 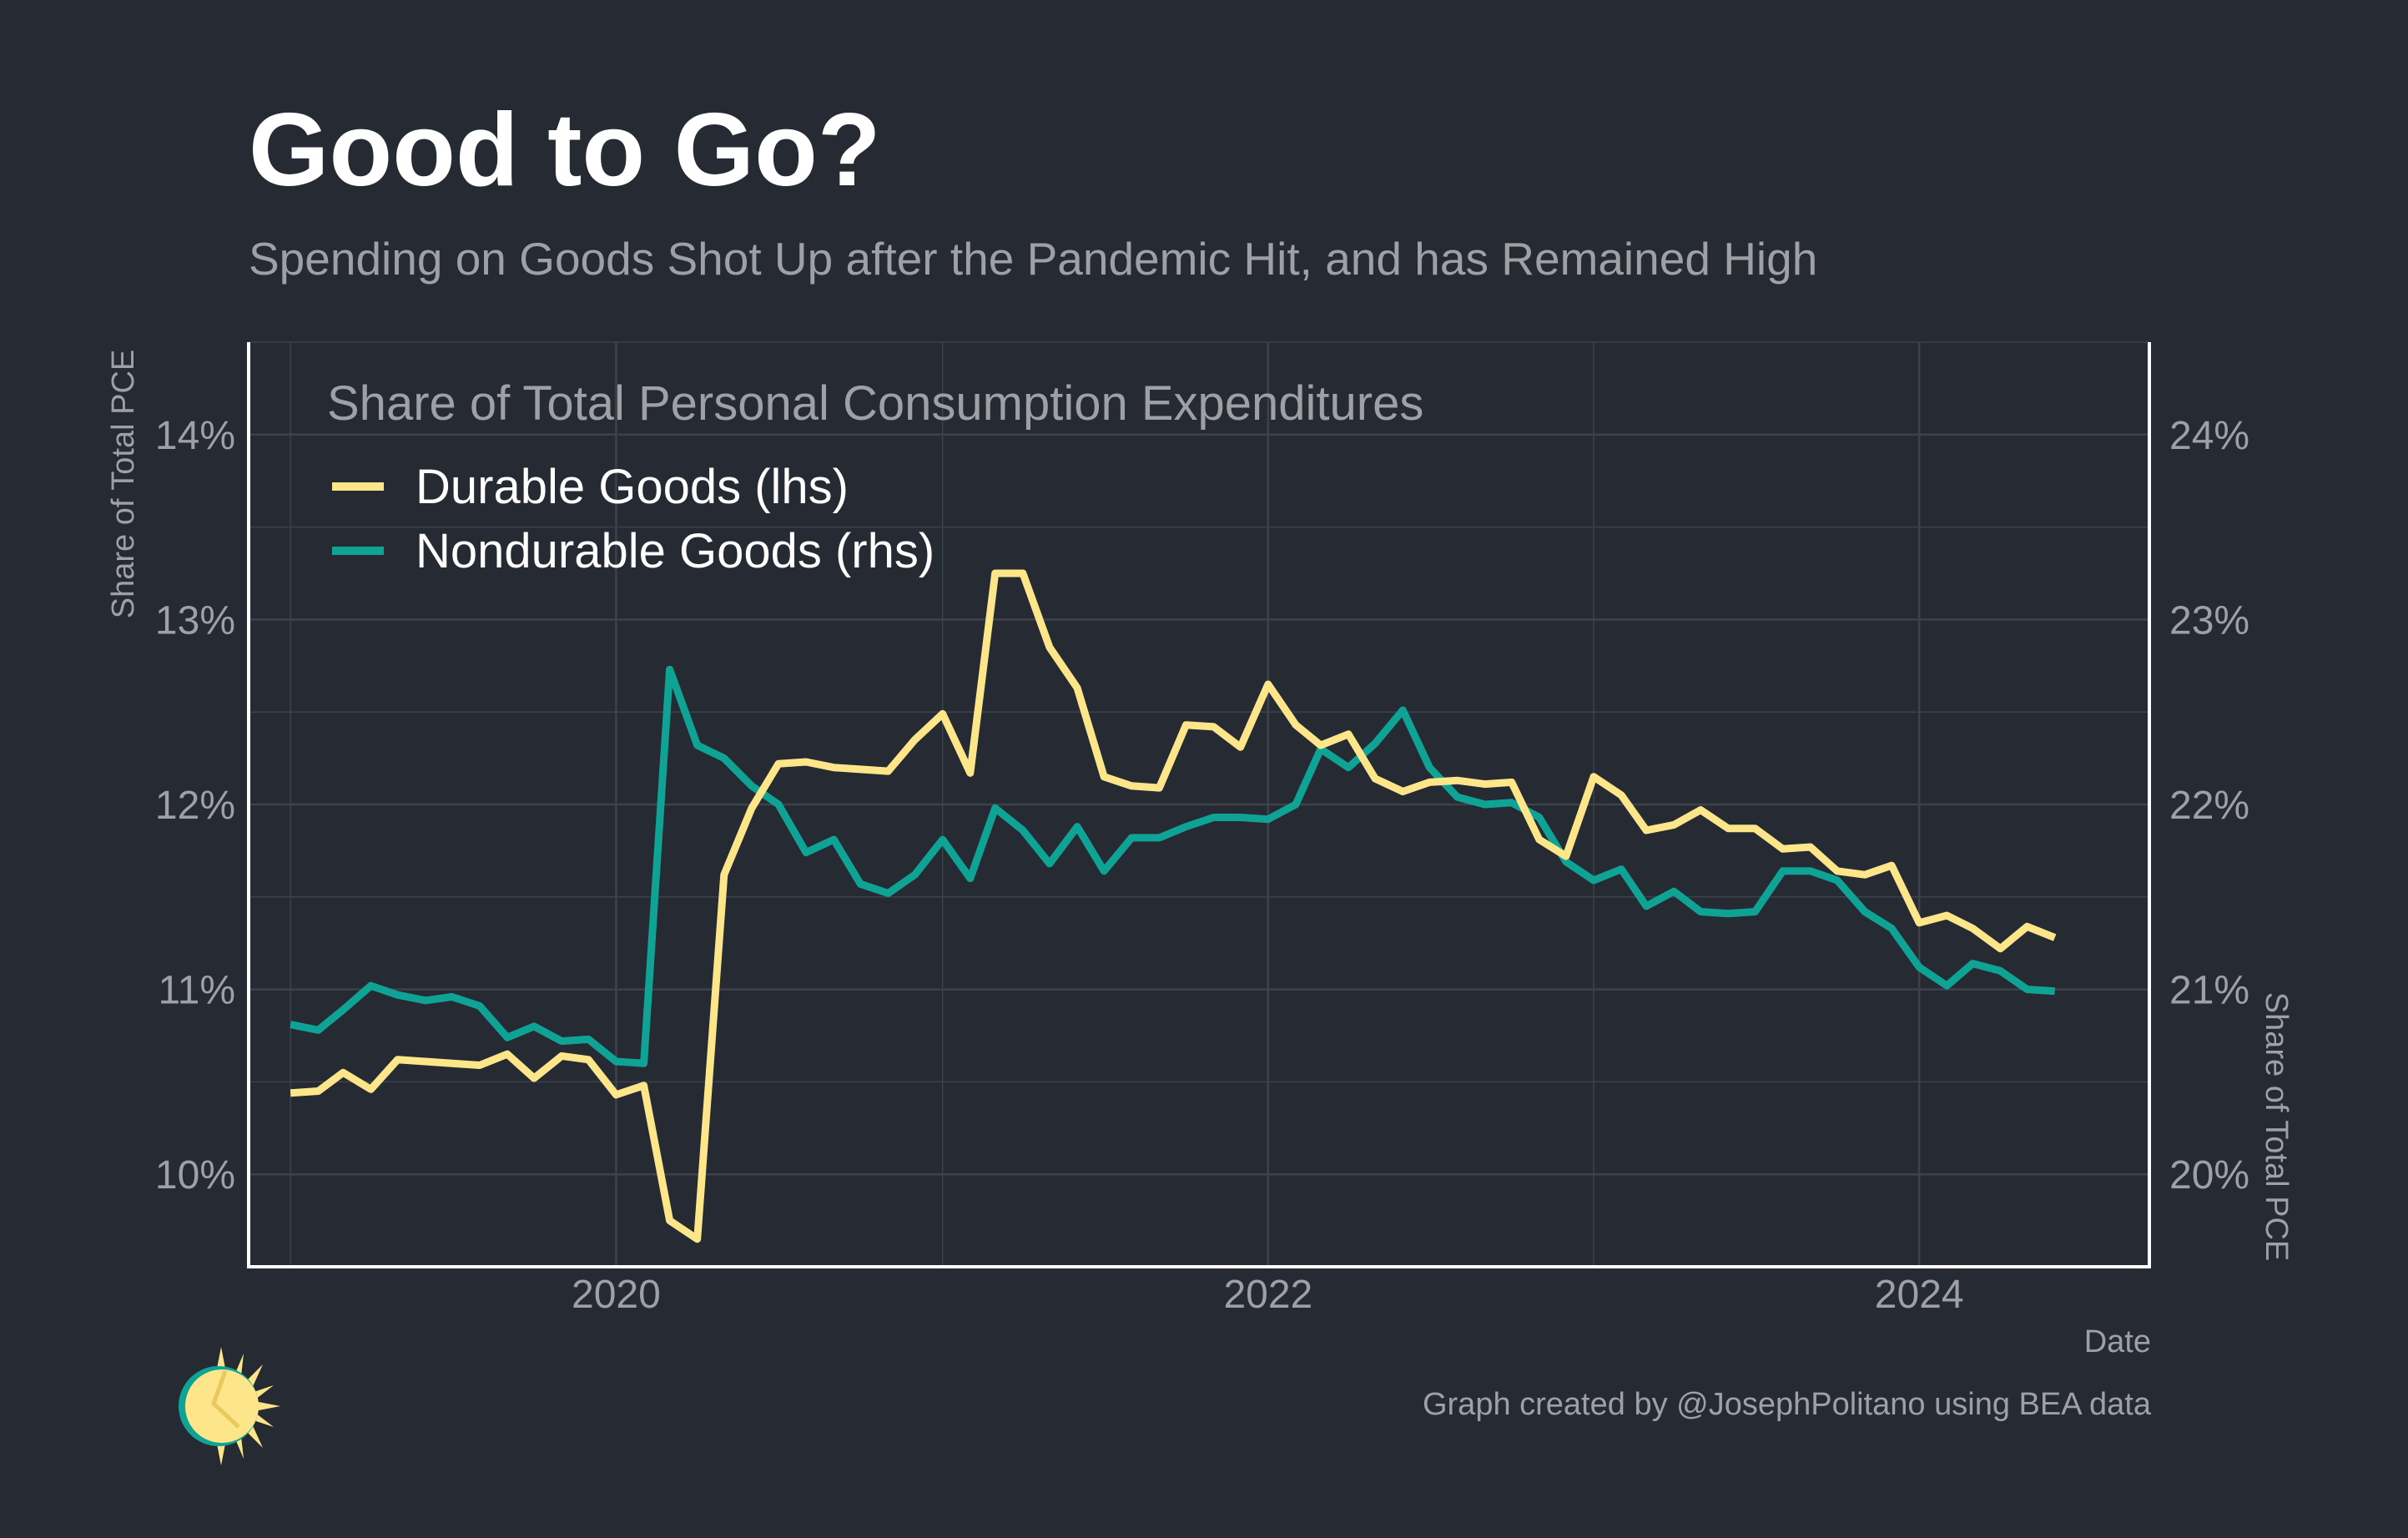 What do you see at coordinates (565, 150) in the screenshot?
I see `chart-title: Good to Go?` at bounding box center [565, 150].